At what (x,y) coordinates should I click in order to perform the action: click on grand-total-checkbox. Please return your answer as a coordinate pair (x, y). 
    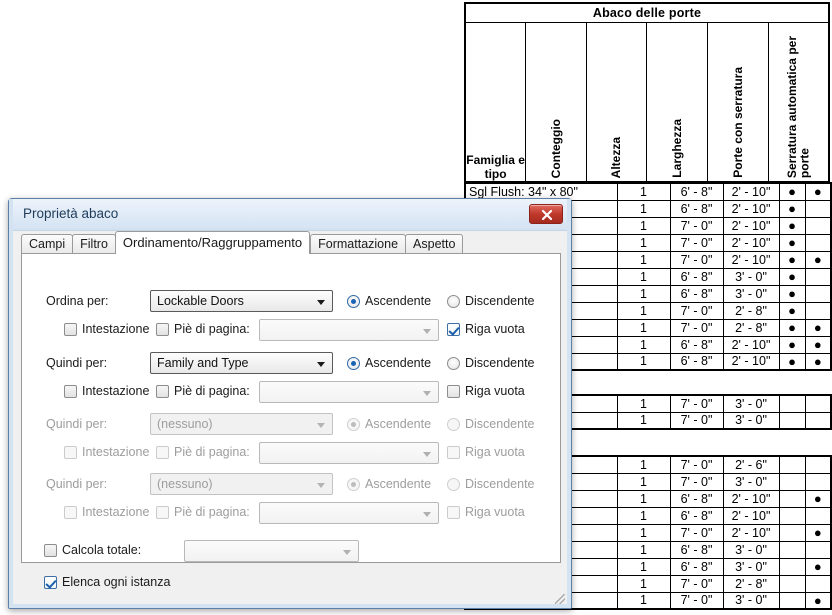
    Looking at the image, I should click on (50, 550).